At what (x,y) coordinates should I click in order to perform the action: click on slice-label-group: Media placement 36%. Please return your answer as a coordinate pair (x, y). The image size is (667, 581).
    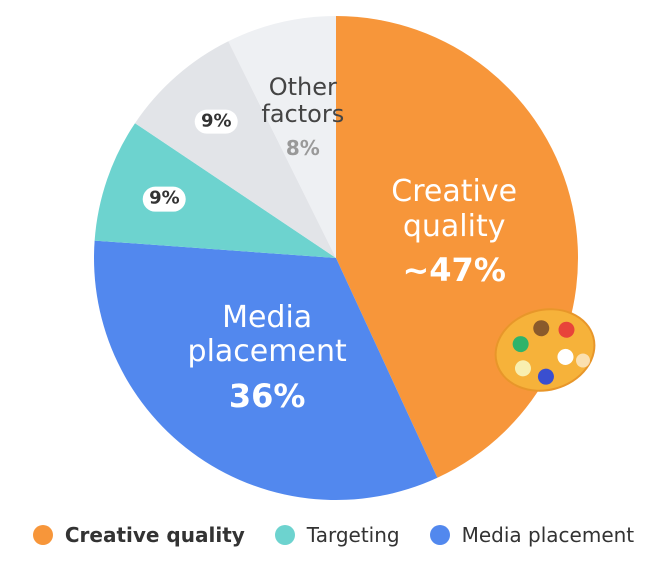
    Looking at the image, I should click on (267, 357).